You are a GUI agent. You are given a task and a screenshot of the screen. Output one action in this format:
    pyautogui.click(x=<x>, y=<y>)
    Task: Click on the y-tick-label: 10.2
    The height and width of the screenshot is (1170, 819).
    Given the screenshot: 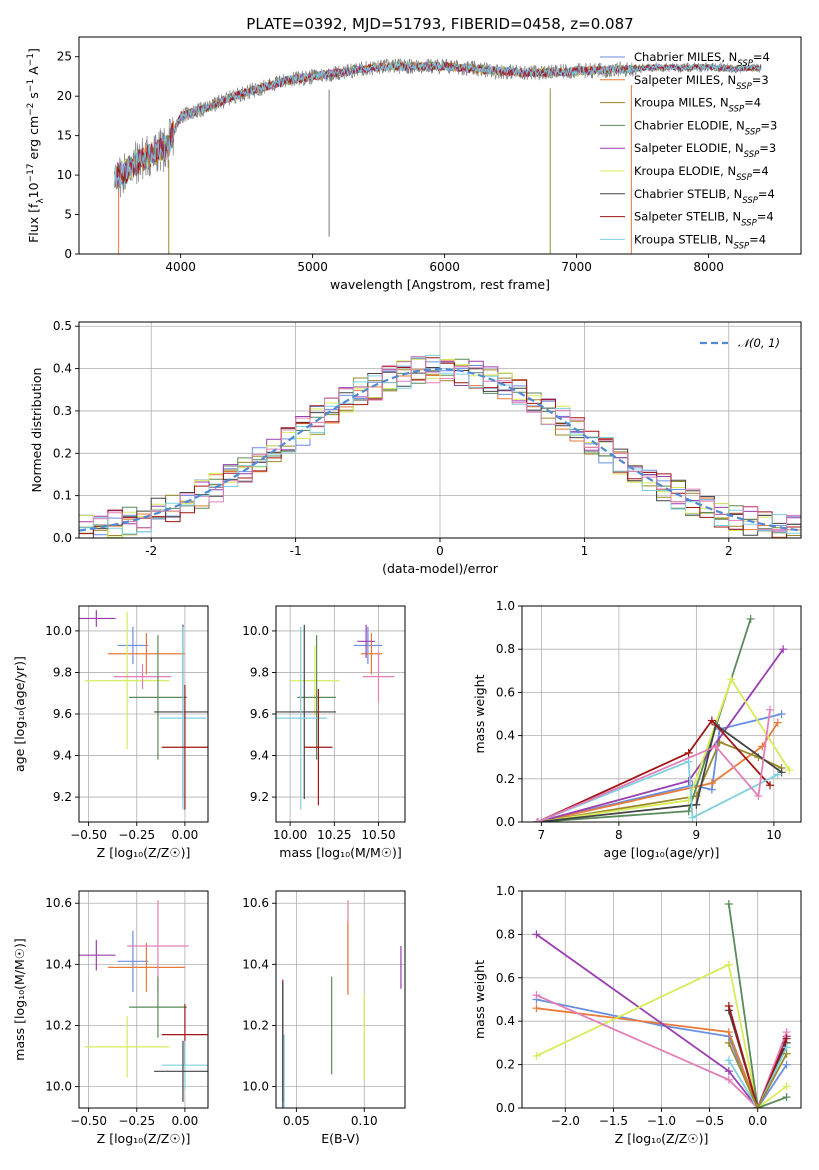 What is the action you would take?
    pyautogui.click(x=255, y=1025)
    